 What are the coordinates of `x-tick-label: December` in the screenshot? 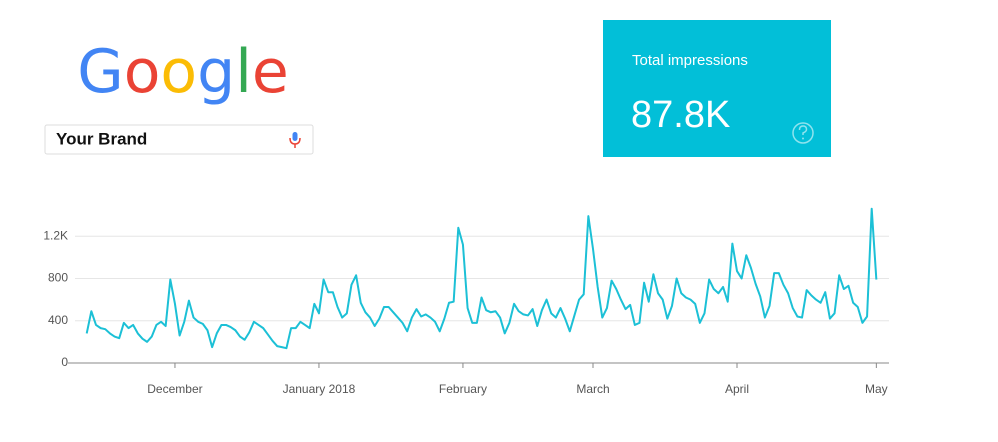 It's located at (174, 389).